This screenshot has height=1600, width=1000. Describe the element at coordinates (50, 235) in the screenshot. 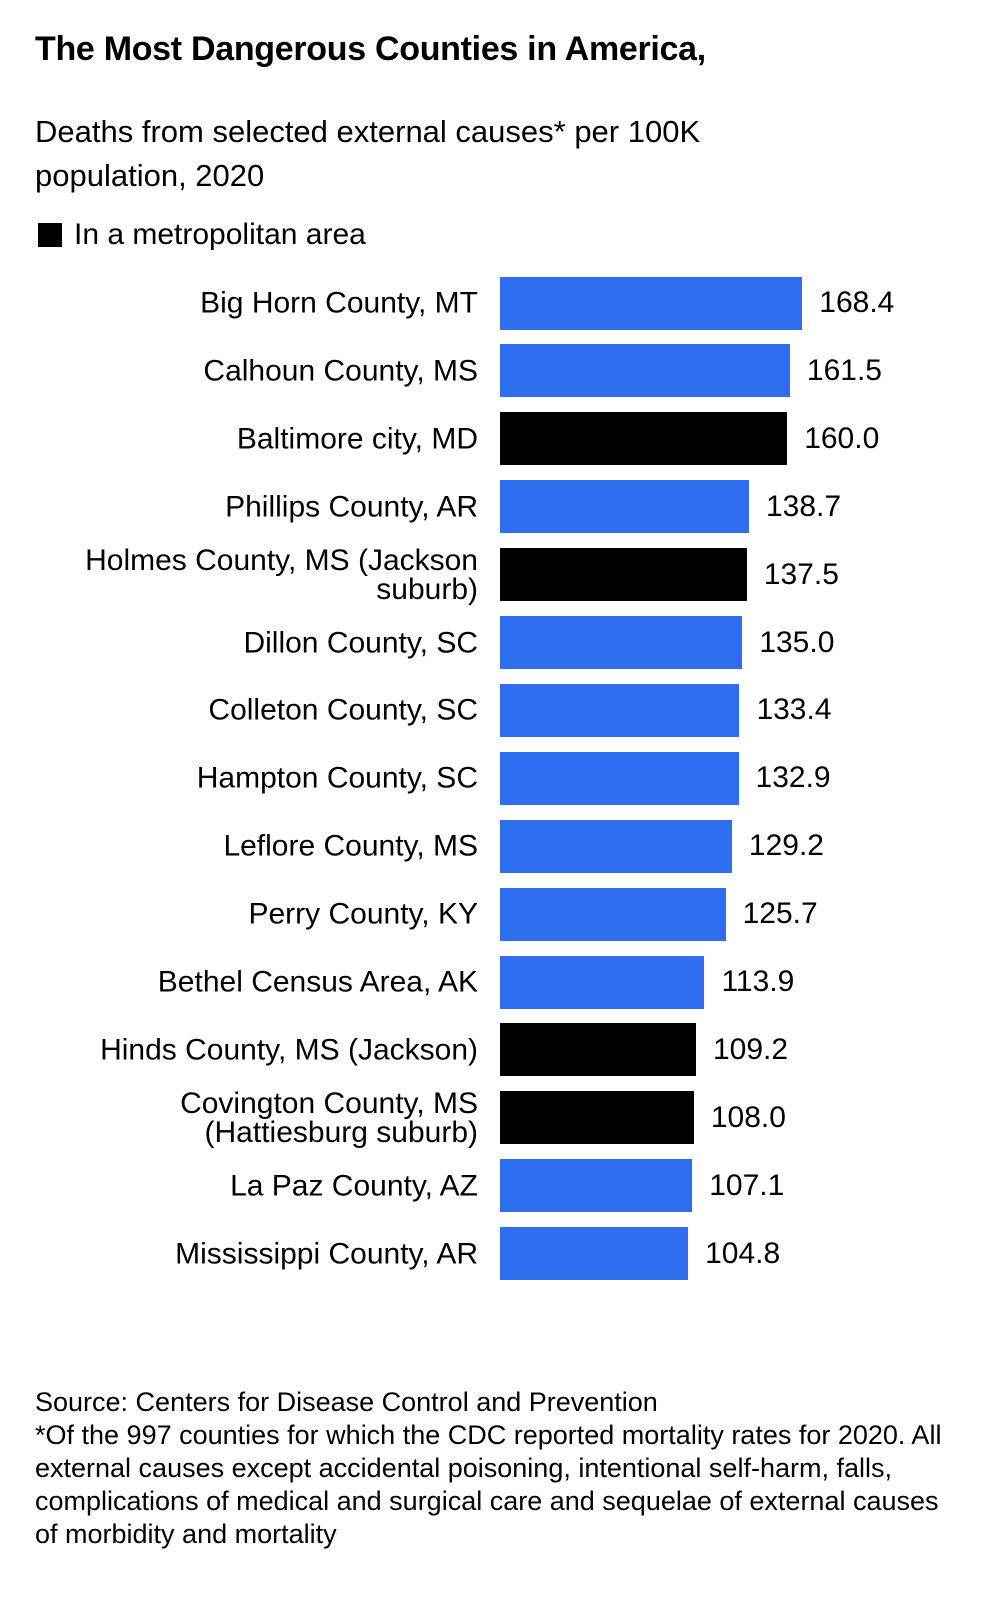

I see `legend-swatch` at that location.